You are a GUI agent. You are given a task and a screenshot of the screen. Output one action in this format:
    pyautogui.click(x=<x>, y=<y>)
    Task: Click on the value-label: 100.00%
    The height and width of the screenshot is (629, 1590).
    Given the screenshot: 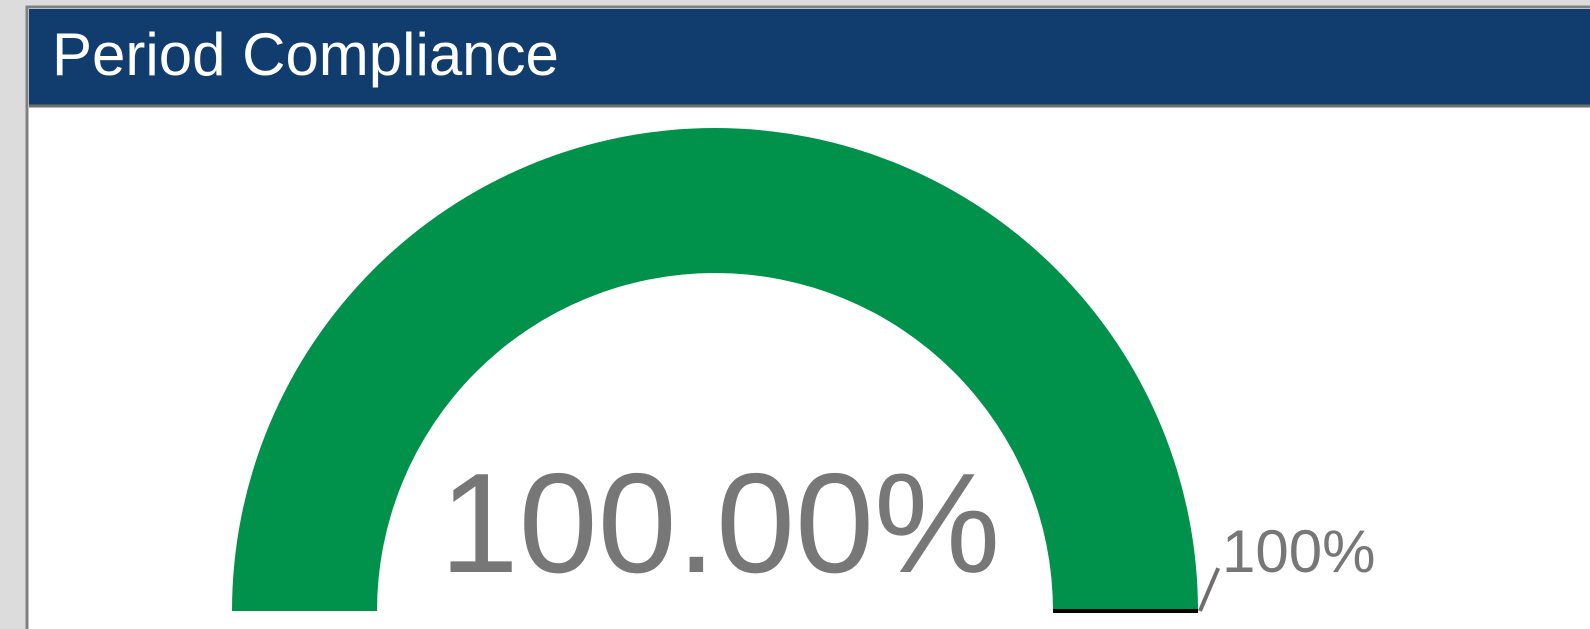 What is the action you would take?
    pyautogui.click(x=720, y=523)
    